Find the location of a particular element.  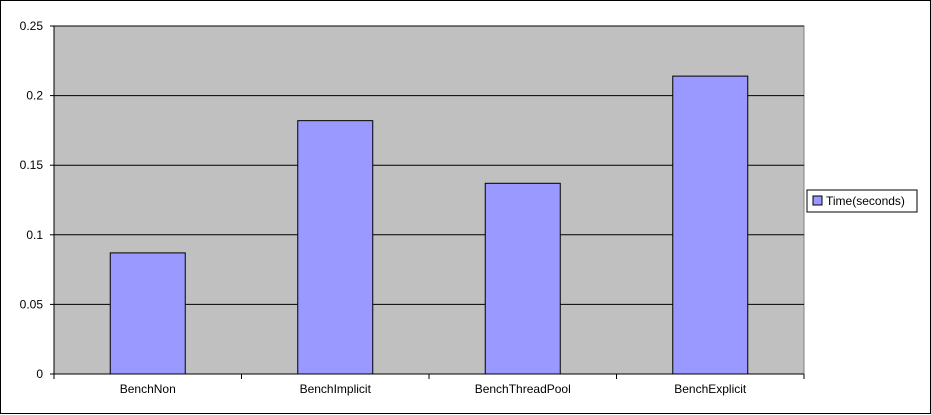

legend: Time(seconds) is located at coordinates (862, 201).